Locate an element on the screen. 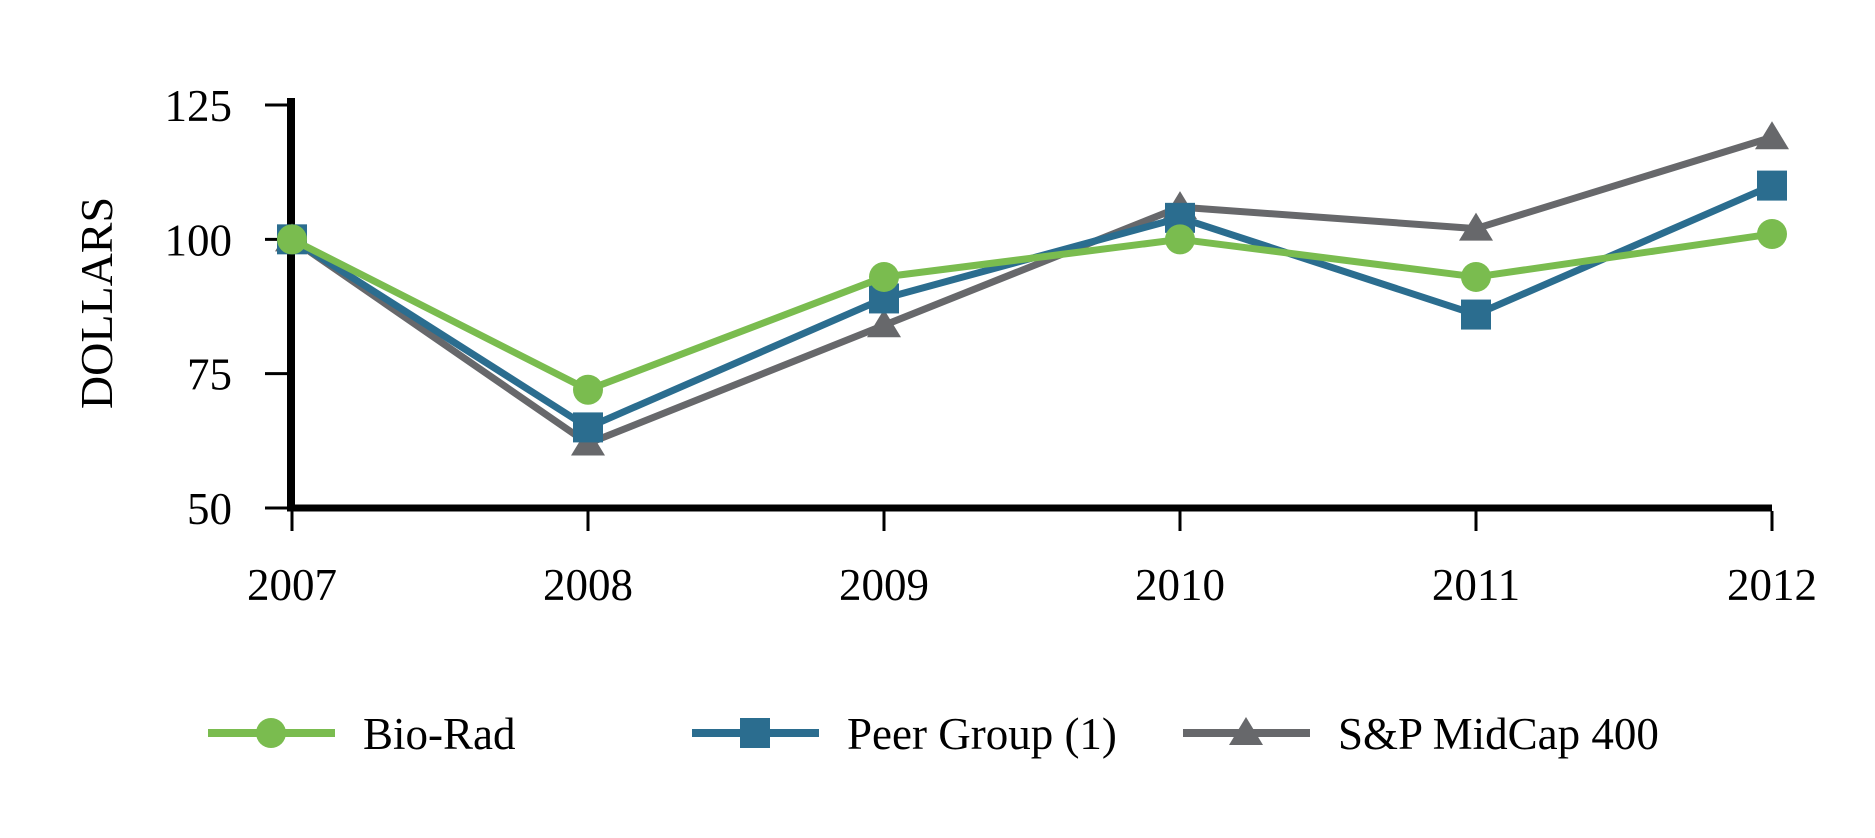 This screenshot has width=1875, height=838. marker-peer-group-1-2011 is located at coordinates (1476, 314).